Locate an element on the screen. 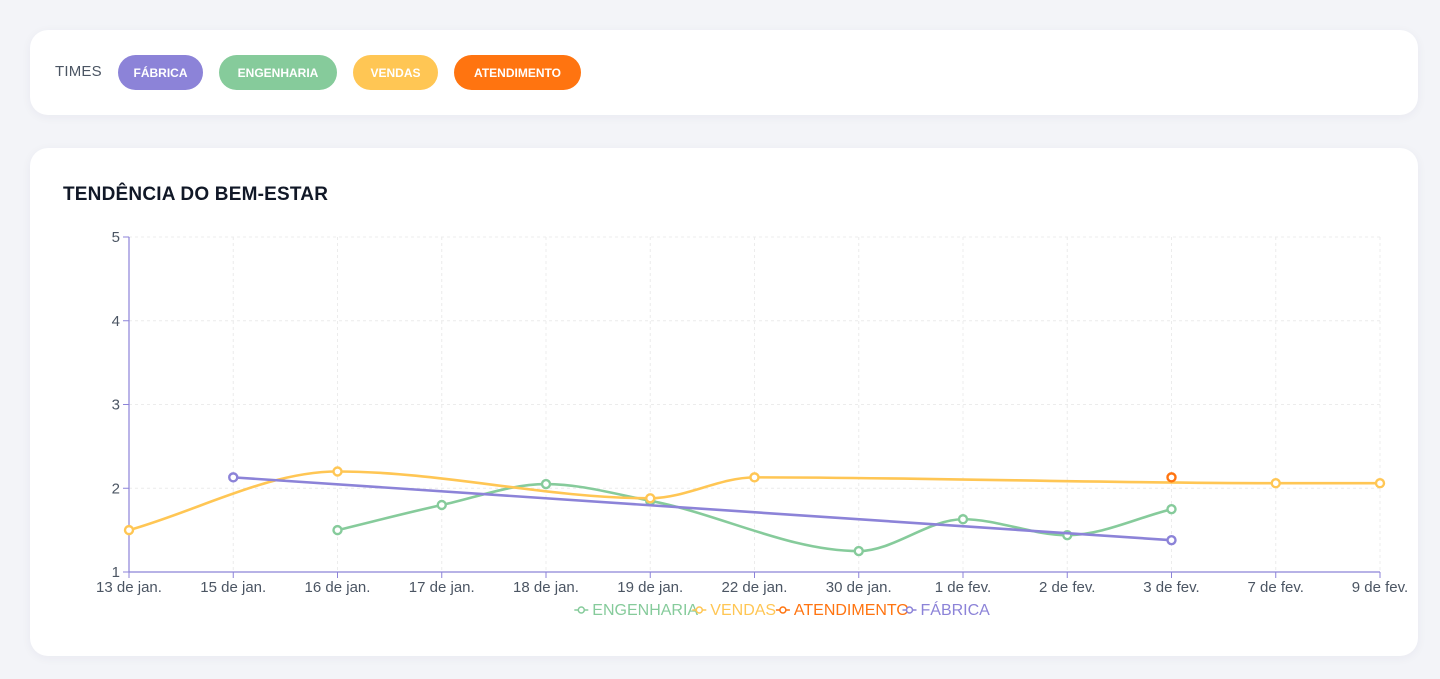 This screenshot has width=1440, height=679. legend-item: VENDAS is located at coordinates (734, 610).